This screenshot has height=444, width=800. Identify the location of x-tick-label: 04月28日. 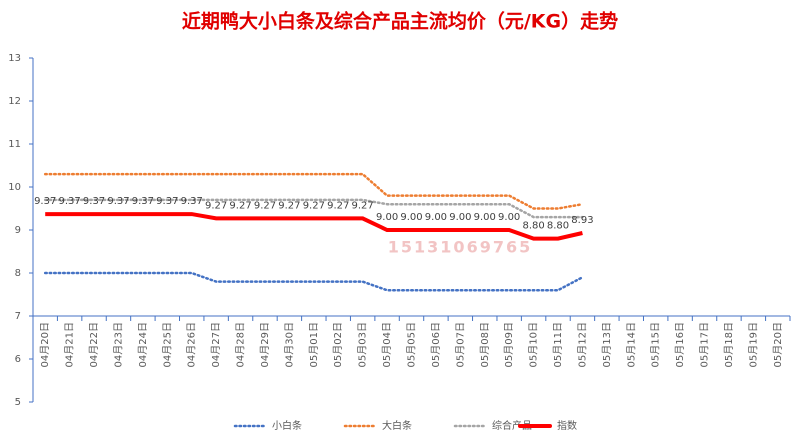
(241, 344).